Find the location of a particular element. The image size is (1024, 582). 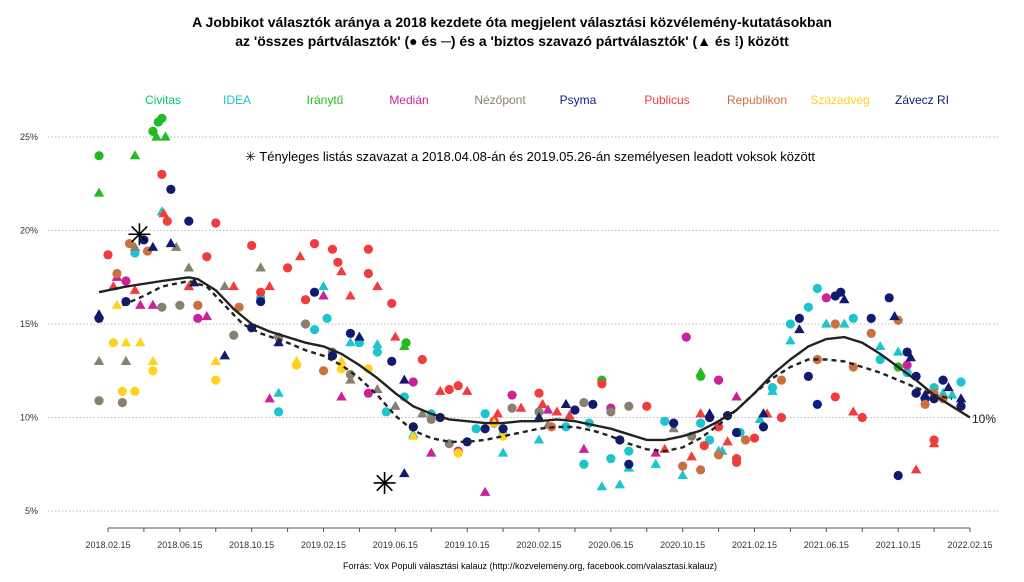

legend-item-republikon: Republikon is located at coordinates (757, 100).